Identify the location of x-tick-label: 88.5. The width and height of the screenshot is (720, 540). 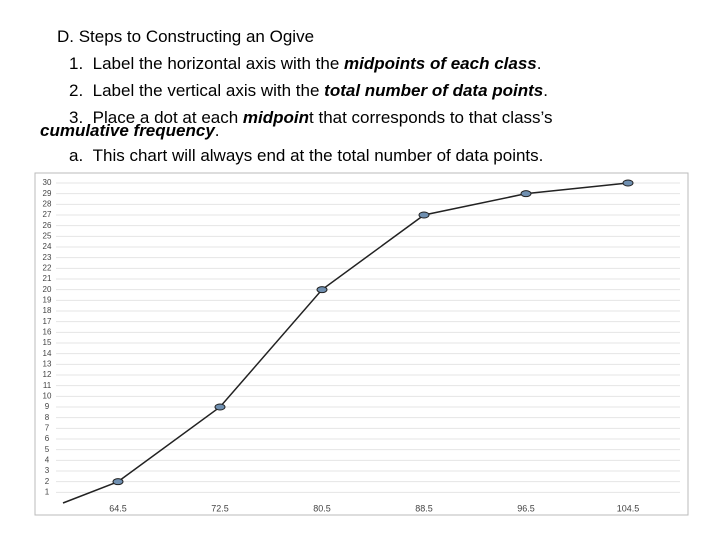
(424, 508).